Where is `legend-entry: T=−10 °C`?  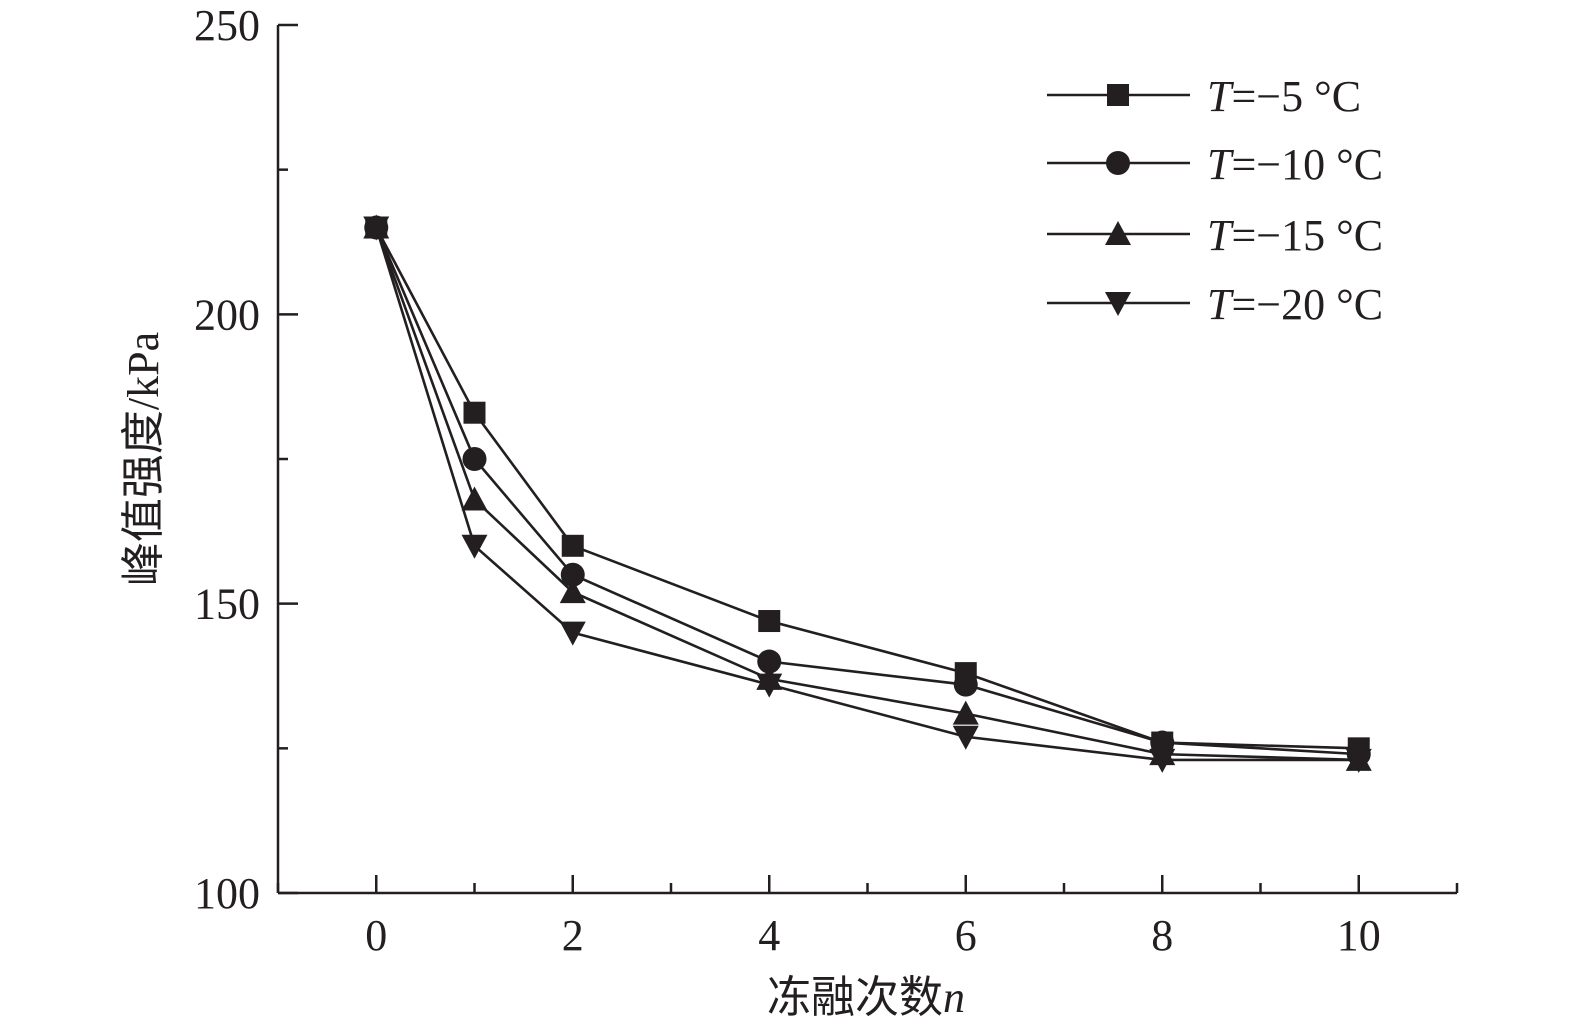 legend-entry: T=−10 °C is located at coordinates (1215, 164).